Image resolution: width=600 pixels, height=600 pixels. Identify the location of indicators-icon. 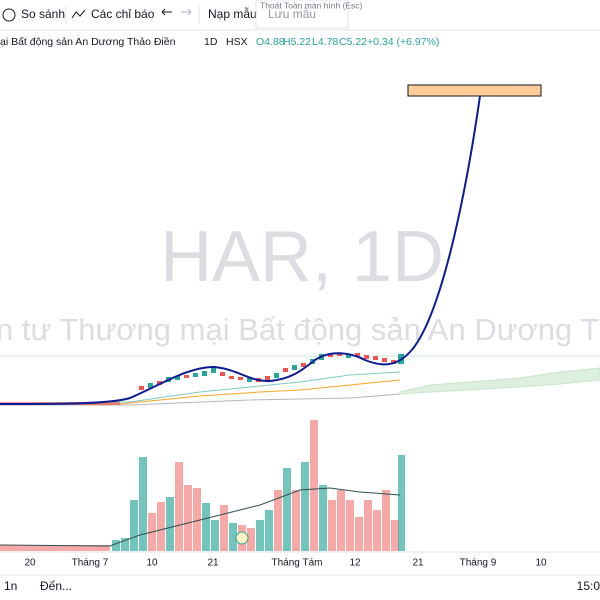
(78, 14).